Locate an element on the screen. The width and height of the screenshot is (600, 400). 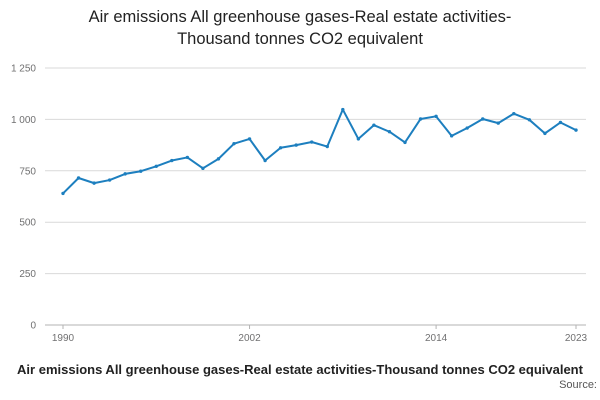
y-tick-label: 500 is located at coordinates (27, 223).